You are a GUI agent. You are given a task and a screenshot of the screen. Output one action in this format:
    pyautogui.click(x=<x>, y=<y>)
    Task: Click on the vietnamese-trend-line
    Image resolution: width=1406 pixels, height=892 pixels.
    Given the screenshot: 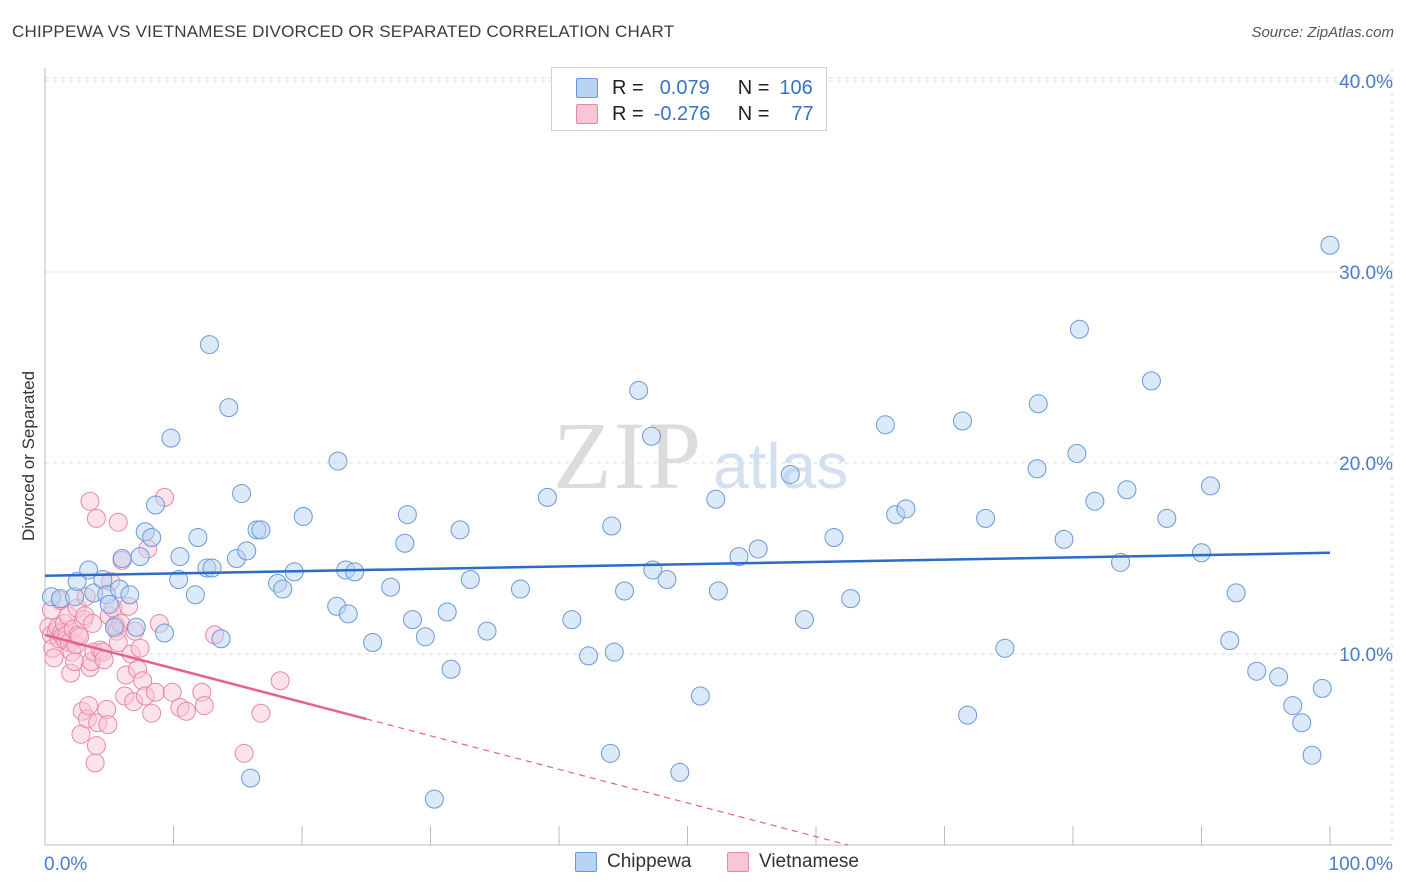 What is the action you would take?
    pyautogui.click(x=205, y=677)
    